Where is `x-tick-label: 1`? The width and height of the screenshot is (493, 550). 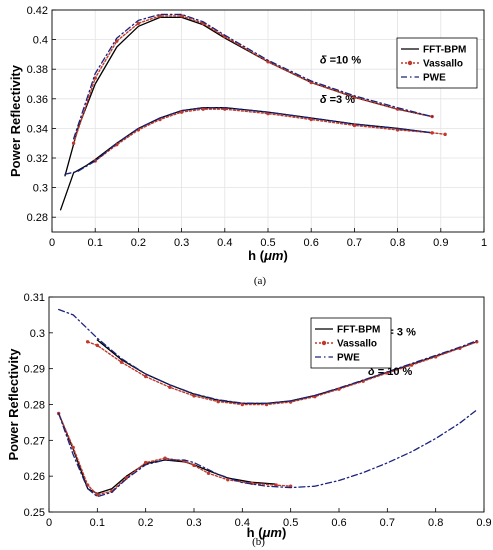
x-tick-label: 1 is located at coordinates (484, 243).